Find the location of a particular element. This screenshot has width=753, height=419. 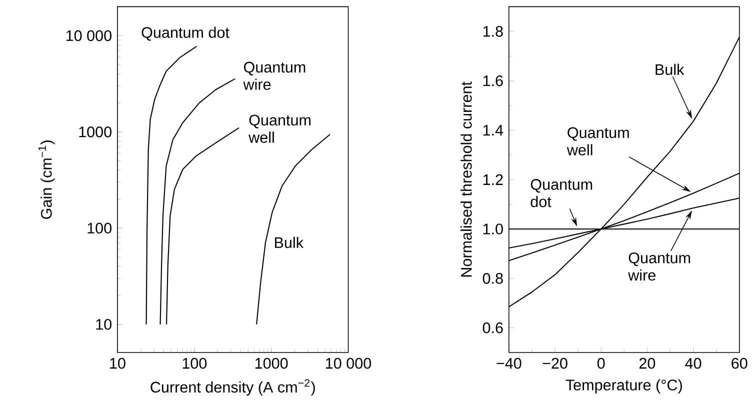

y-tick-label: 1.4 is located at coordinates (493, 130).